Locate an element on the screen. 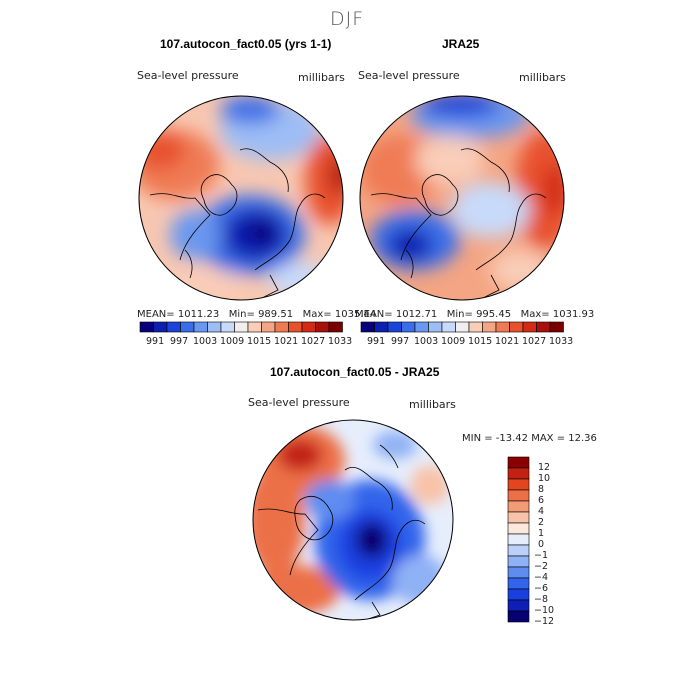  panel-2-colorbar-tick: 1033 is located at coordinates (561, 341).